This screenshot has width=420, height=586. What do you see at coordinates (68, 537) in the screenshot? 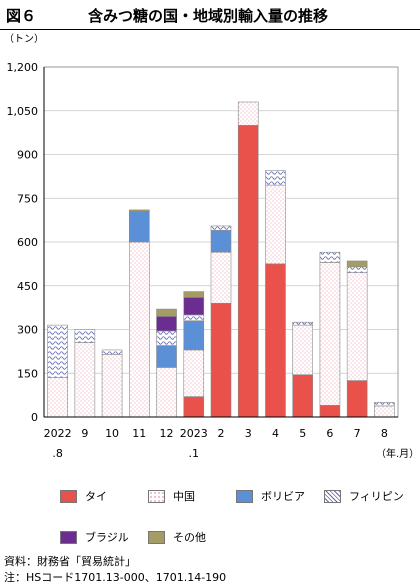
I see `legend-swatch-brazil` at bounding box center [68, 537].